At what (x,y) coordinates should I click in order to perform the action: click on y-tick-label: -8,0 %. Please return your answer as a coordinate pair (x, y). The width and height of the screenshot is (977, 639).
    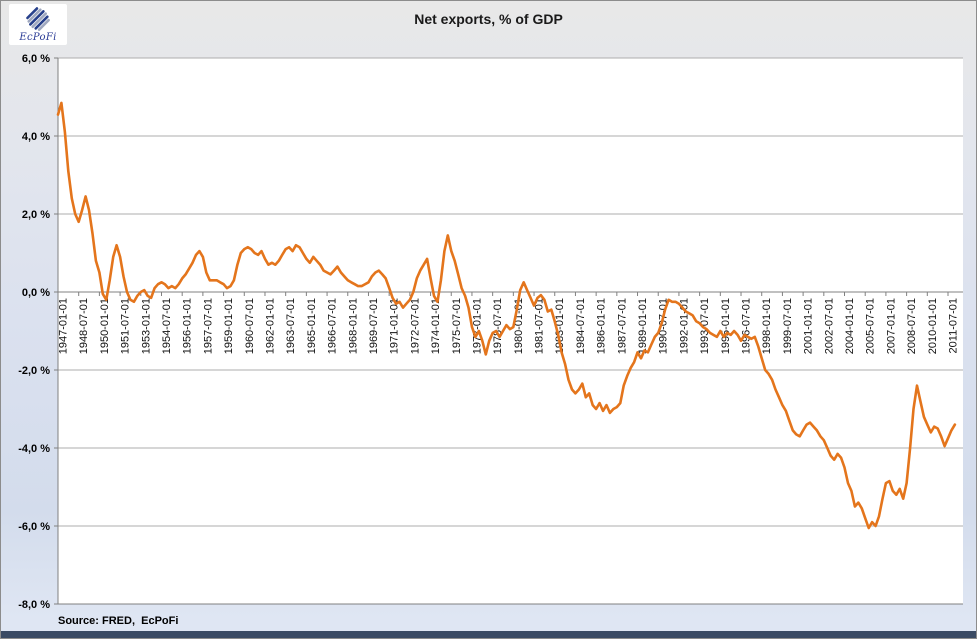
    Looking at the image, I should click on (34, 605).